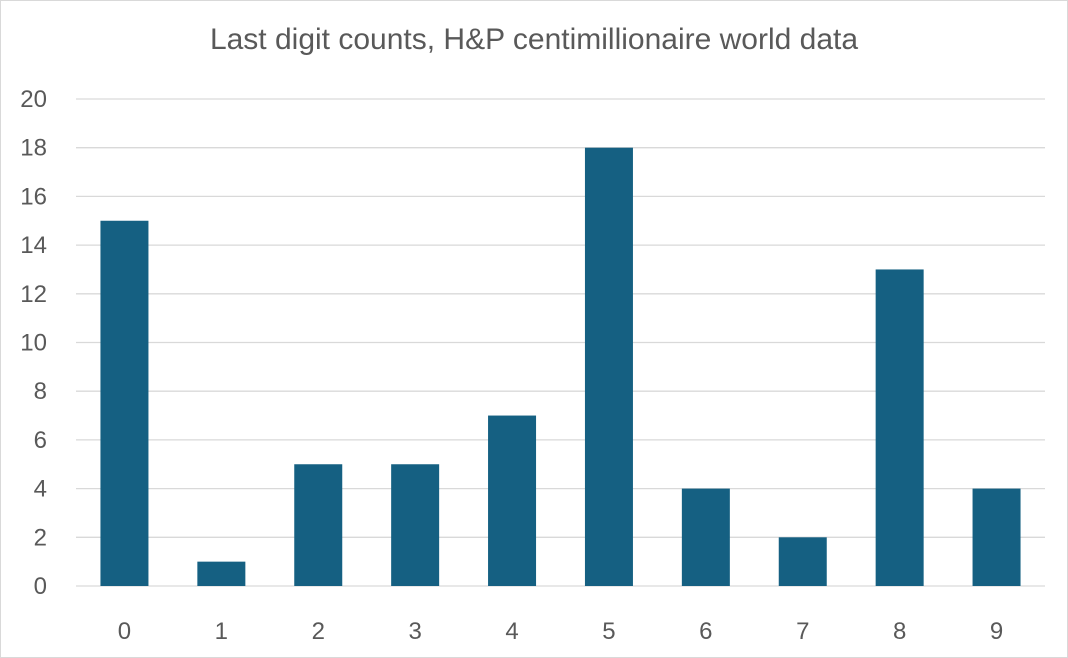 This screenshot has width=1068, height=658. Describe the element at coordinates (33, 148) in the screenshot. I see `y-tick-label: 18` at that location.